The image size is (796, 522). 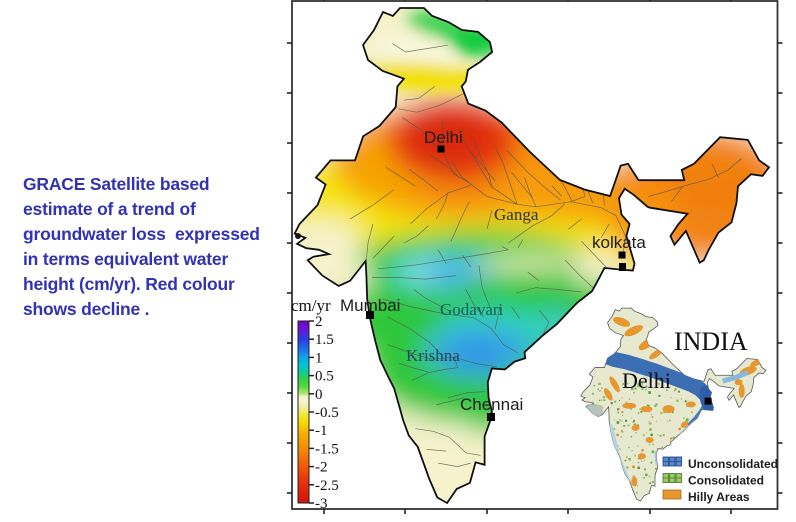 What do you see at coordinates (321, 504) in the screenshot?
I see `svg-text: -3` at bounding box center [321, 504].